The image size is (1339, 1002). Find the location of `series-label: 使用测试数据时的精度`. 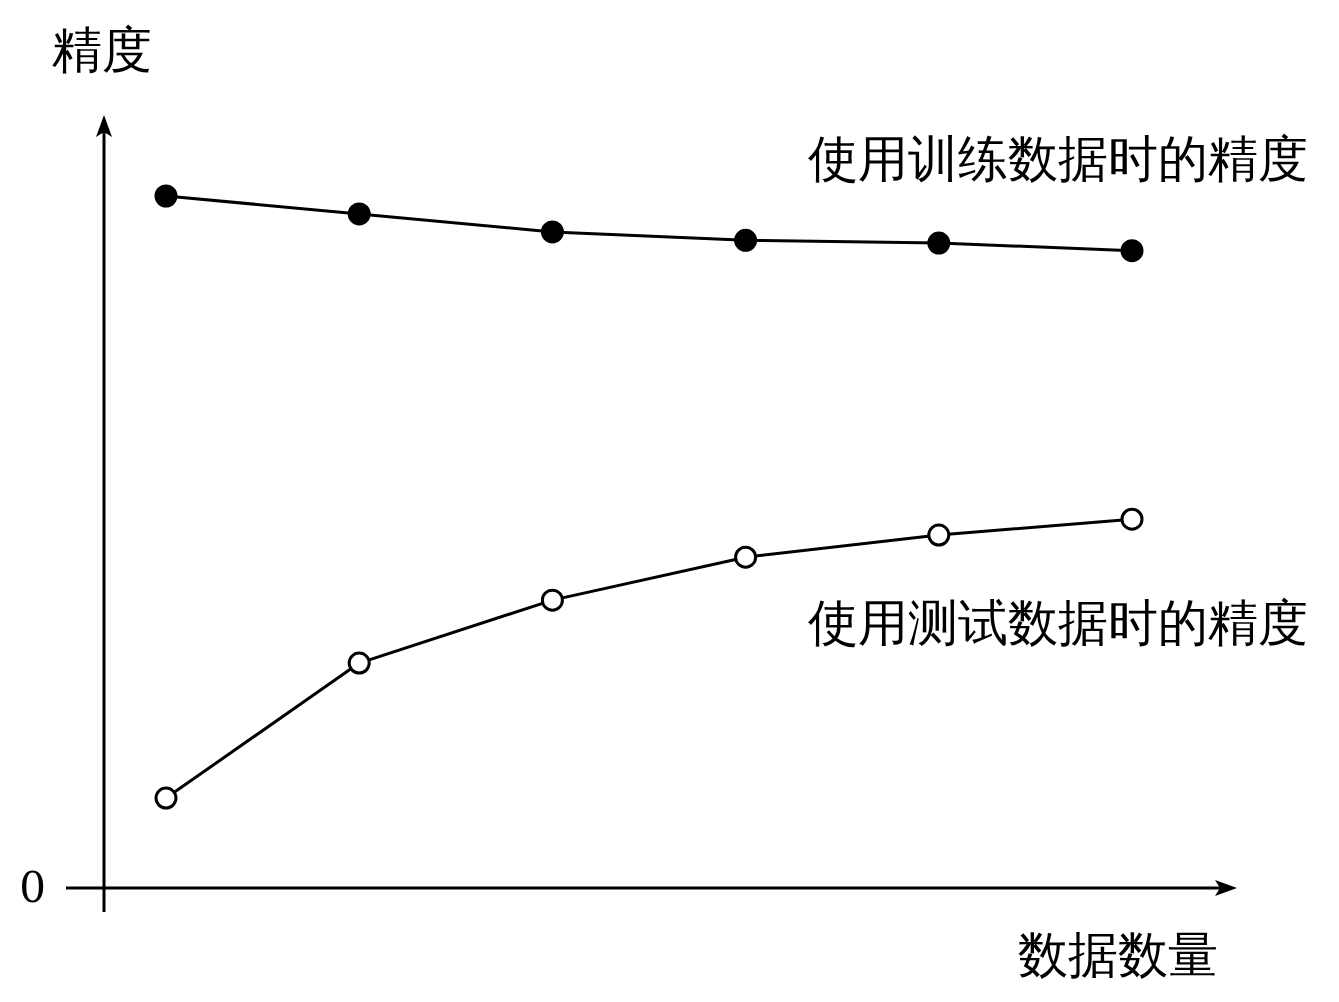

series-label: 使用测试数据时的精度 is located at coordinates (1058, 623).